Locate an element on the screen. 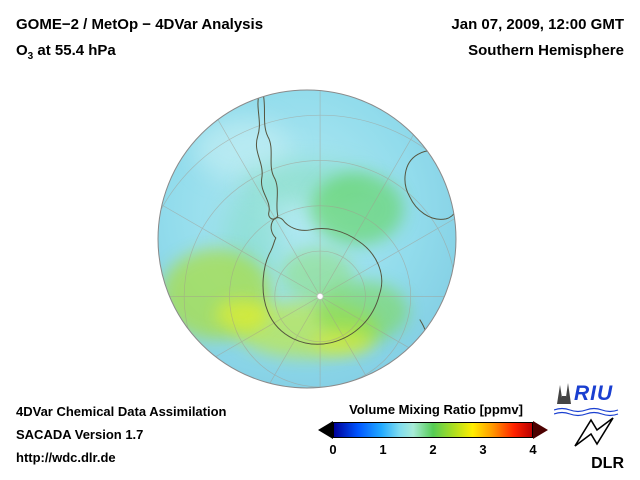 The image size is (640, 480). dlr-logo: DLR is located at coordinates (594, 444).